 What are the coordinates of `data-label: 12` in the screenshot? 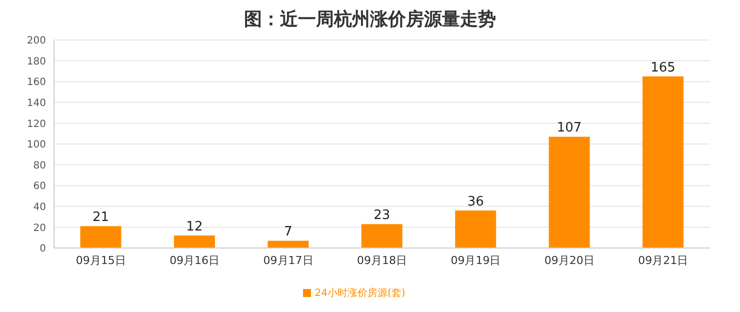 It's located at (194, 227).